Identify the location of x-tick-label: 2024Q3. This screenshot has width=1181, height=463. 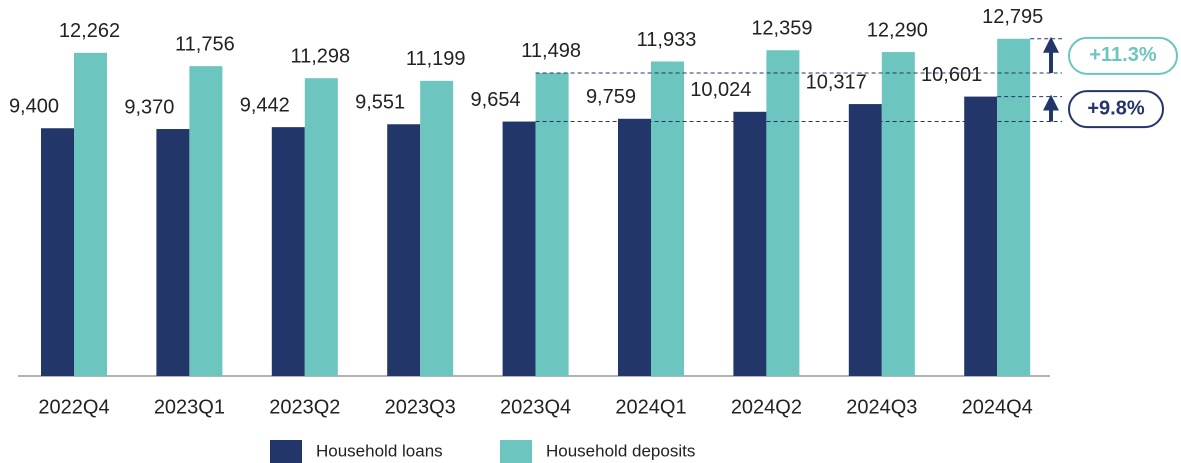
(881, 407).